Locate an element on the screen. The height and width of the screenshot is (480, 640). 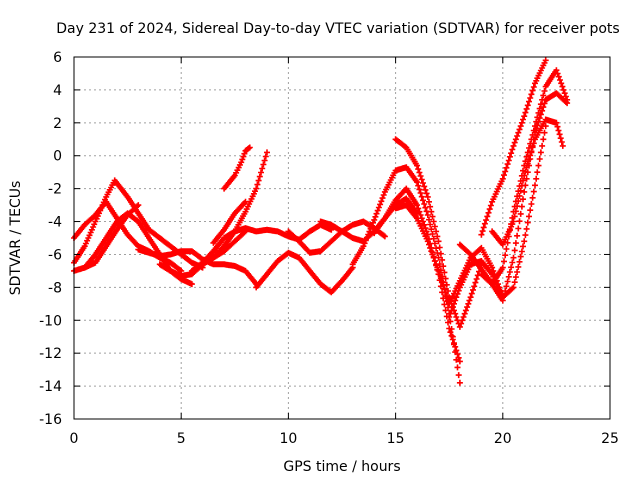
x-tick-label: 0 is located at coordinates (74, 439).